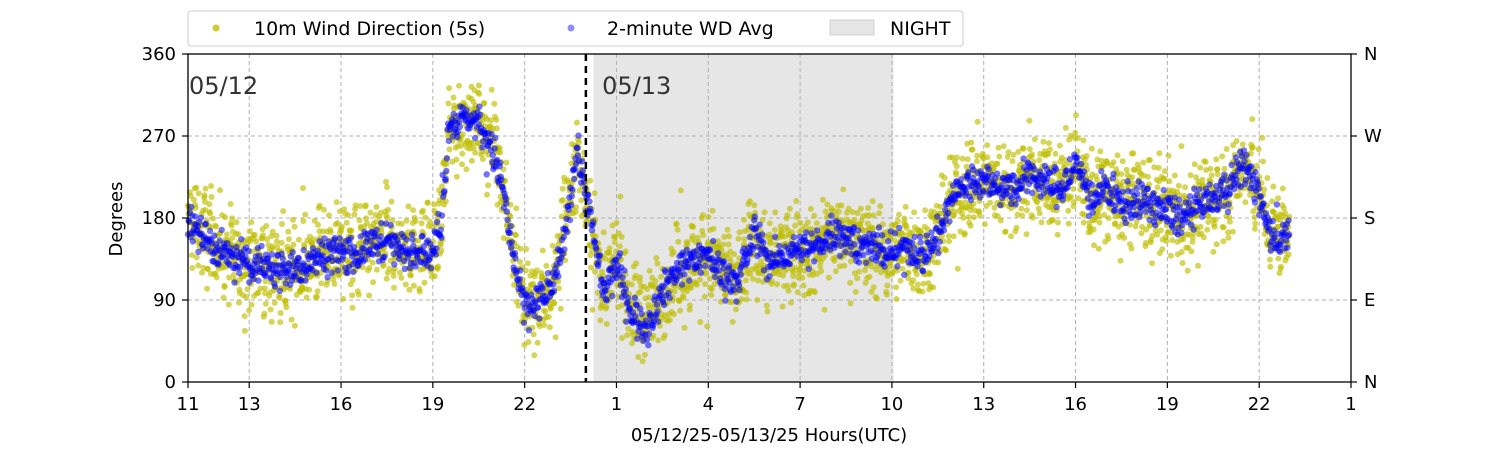 The height and width of the screenshot is (450, 1500). Describe the element at coordinates (957, 157) in the screenshot. I see `wd5s-point-2094` at that location.